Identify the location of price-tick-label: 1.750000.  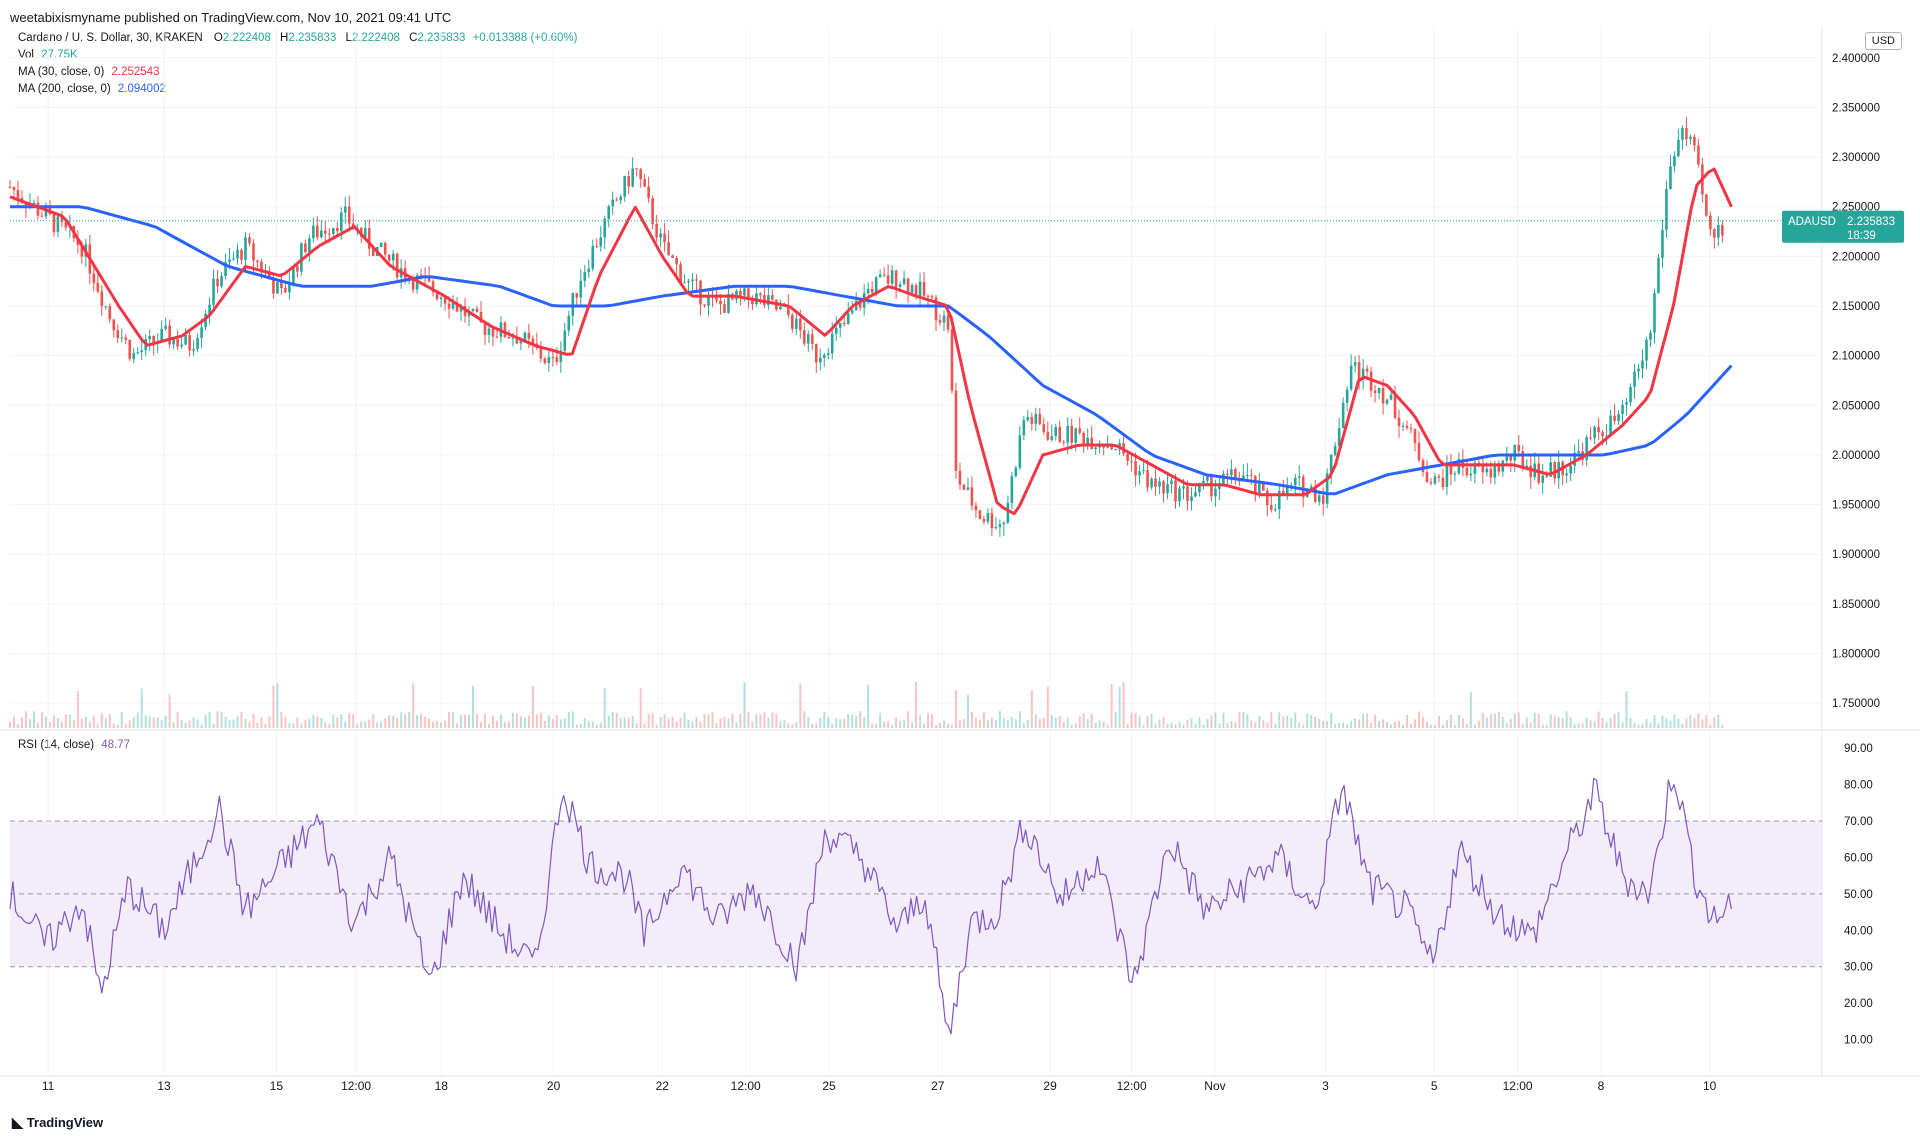
(1856, 704).